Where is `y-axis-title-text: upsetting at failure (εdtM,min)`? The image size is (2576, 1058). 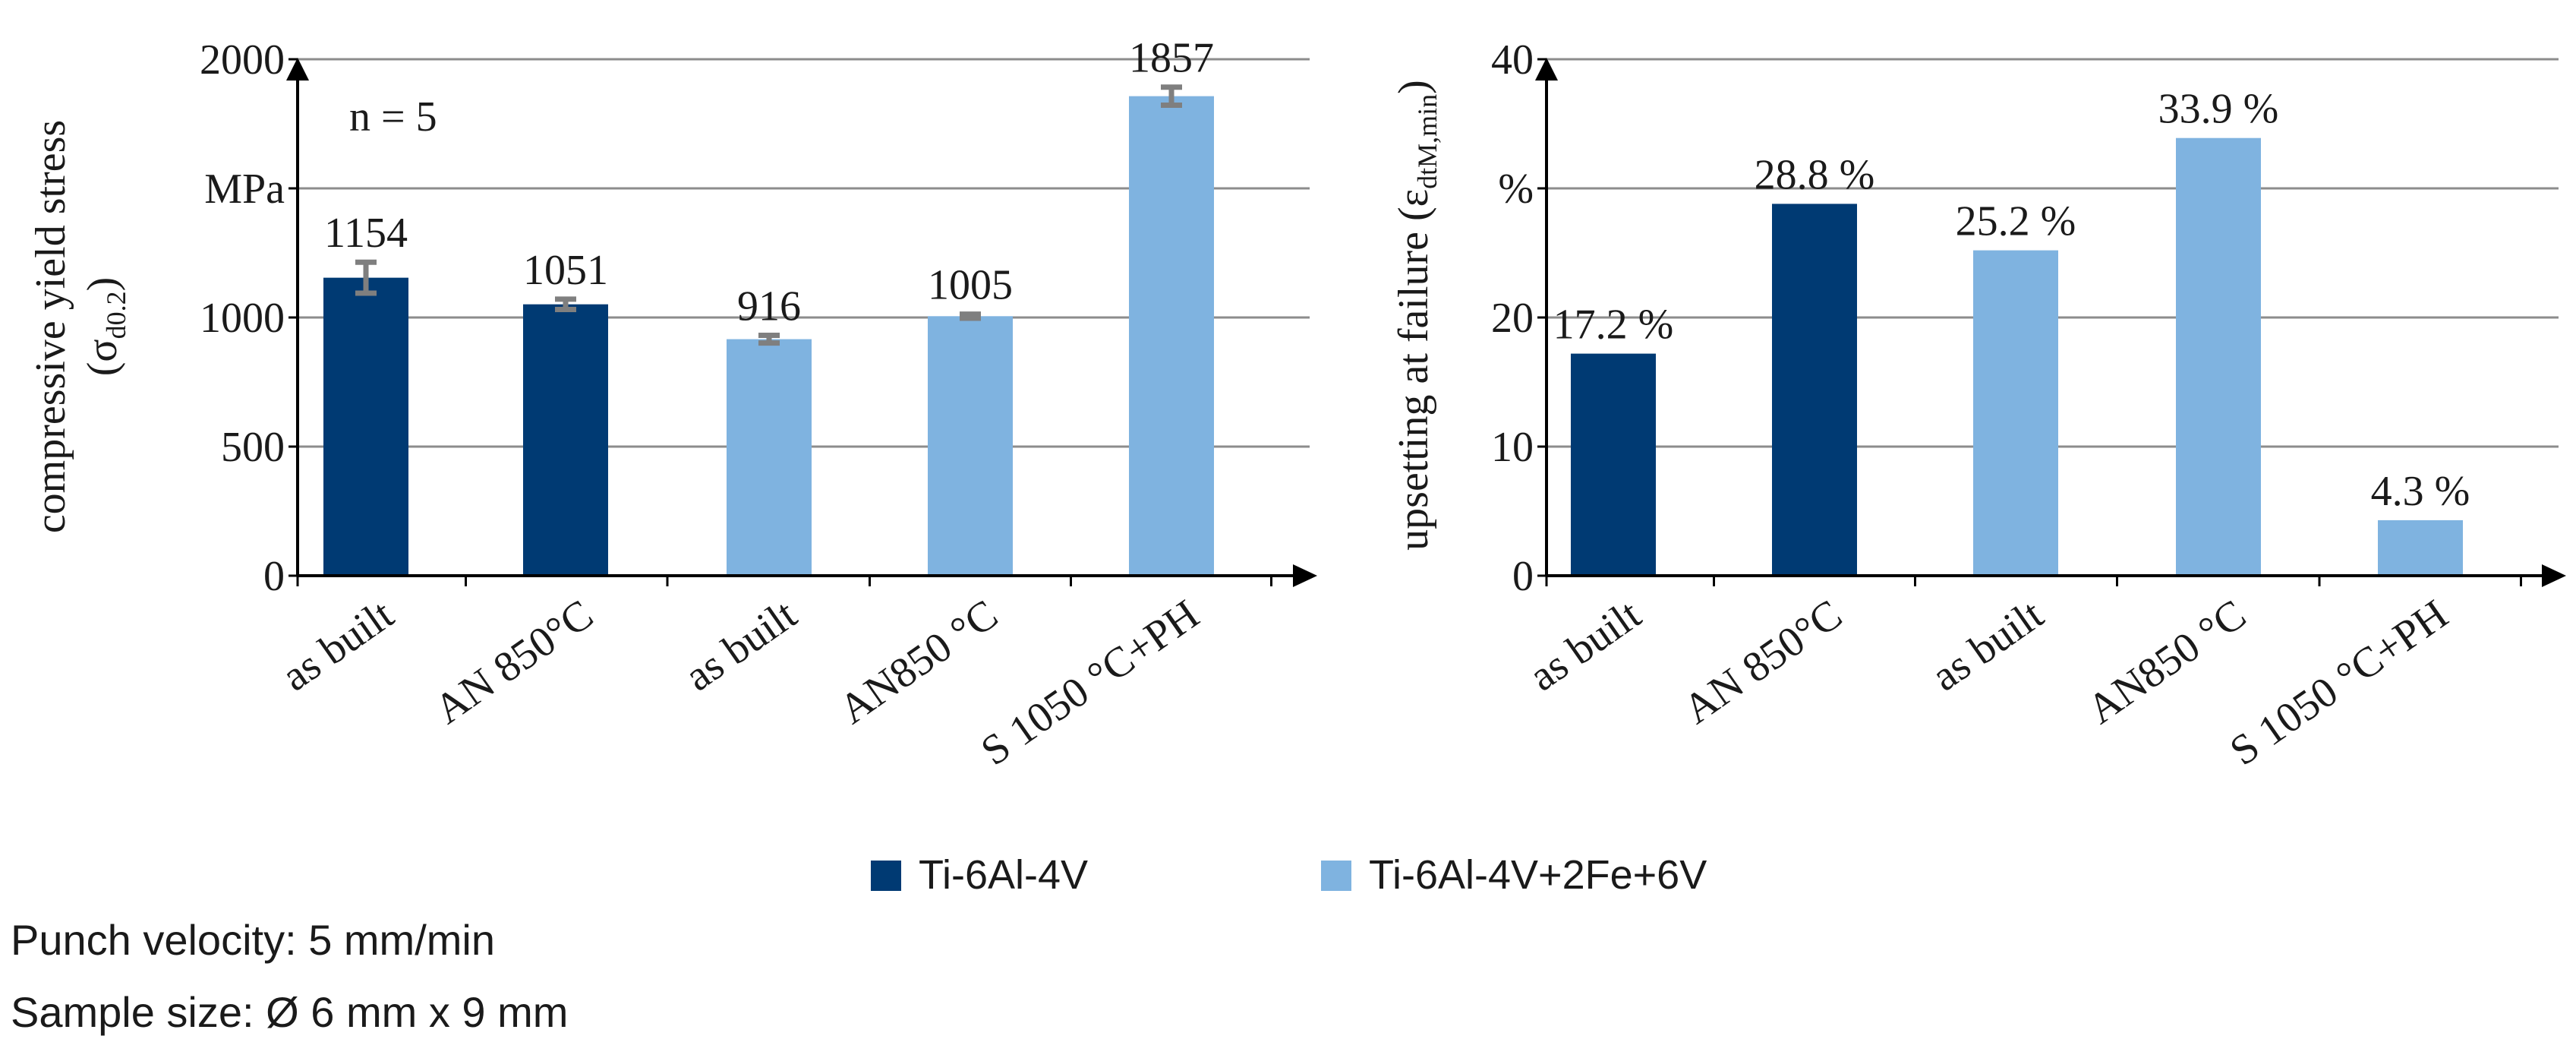 y-axis-title-text: upsetting at failure (εdtM,min) is located at coordinates (1416, 315).